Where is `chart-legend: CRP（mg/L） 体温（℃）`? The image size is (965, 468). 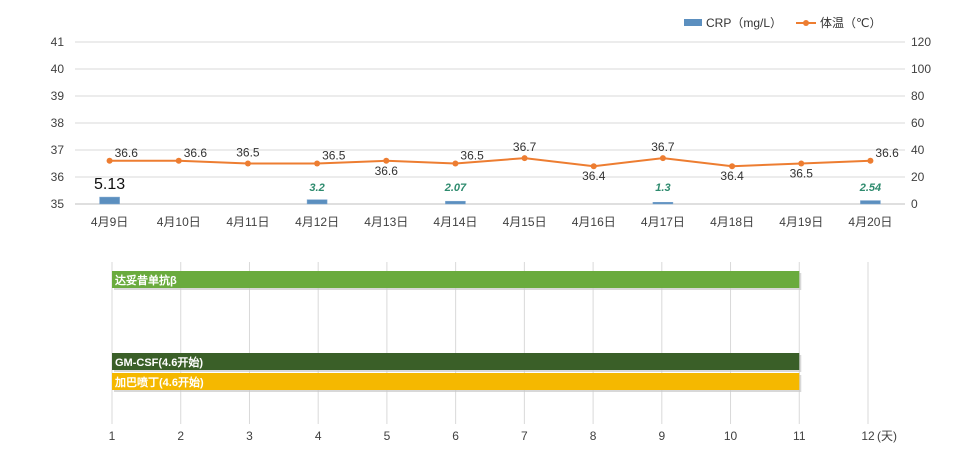
chart-legend: CRP（mg/L） 体温（℃） is located at coordinates (782, 23).